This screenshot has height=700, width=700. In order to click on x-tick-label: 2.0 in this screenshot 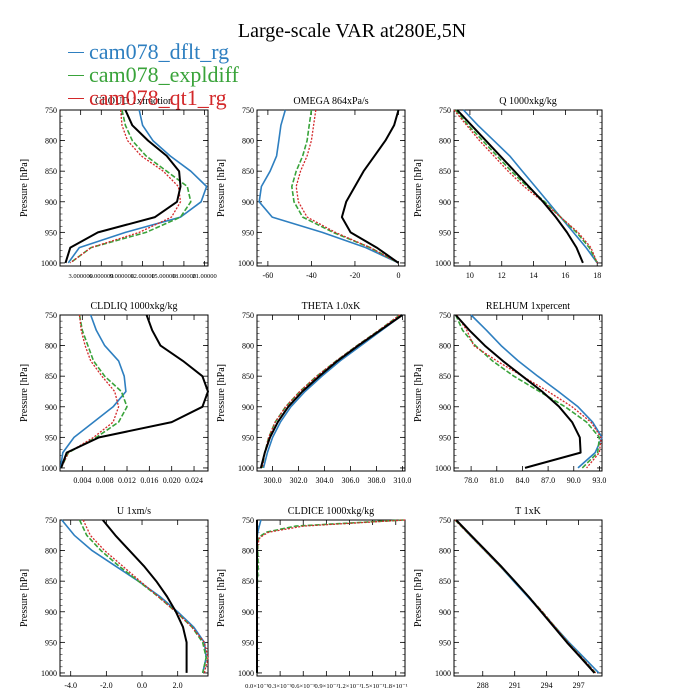, I will do `click(178, 685)`.